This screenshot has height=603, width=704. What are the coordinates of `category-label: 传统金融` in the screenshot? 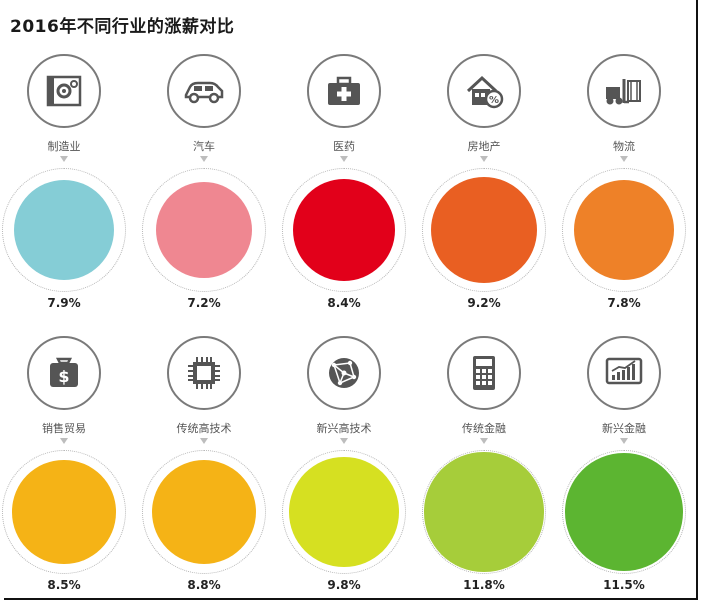 It's located at (484, 428).